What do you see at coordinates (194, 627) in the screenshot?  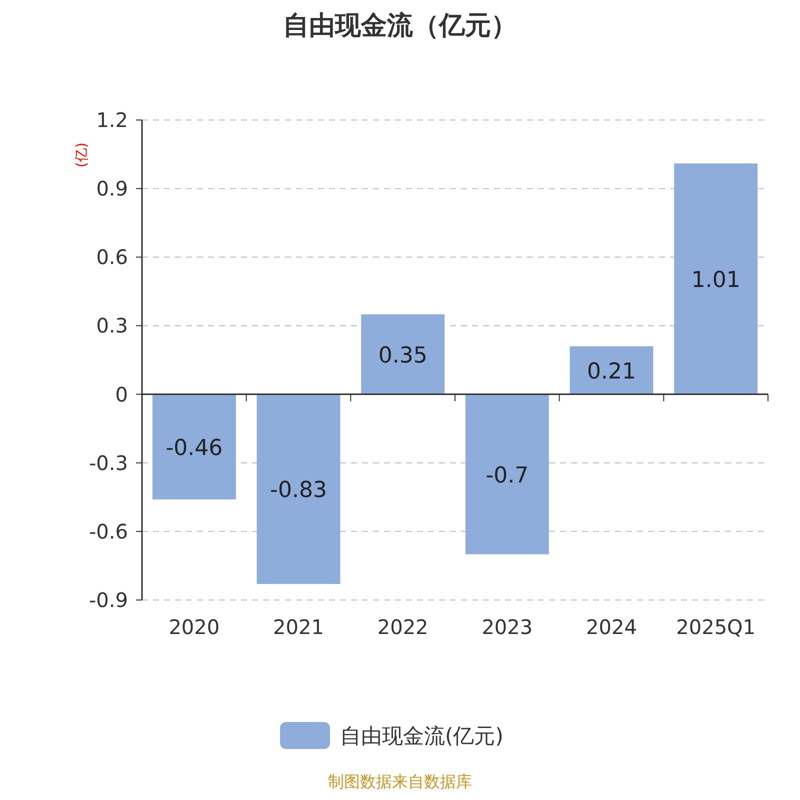 I see `x-tick-label: 2020` at bounding box center [194, 627].